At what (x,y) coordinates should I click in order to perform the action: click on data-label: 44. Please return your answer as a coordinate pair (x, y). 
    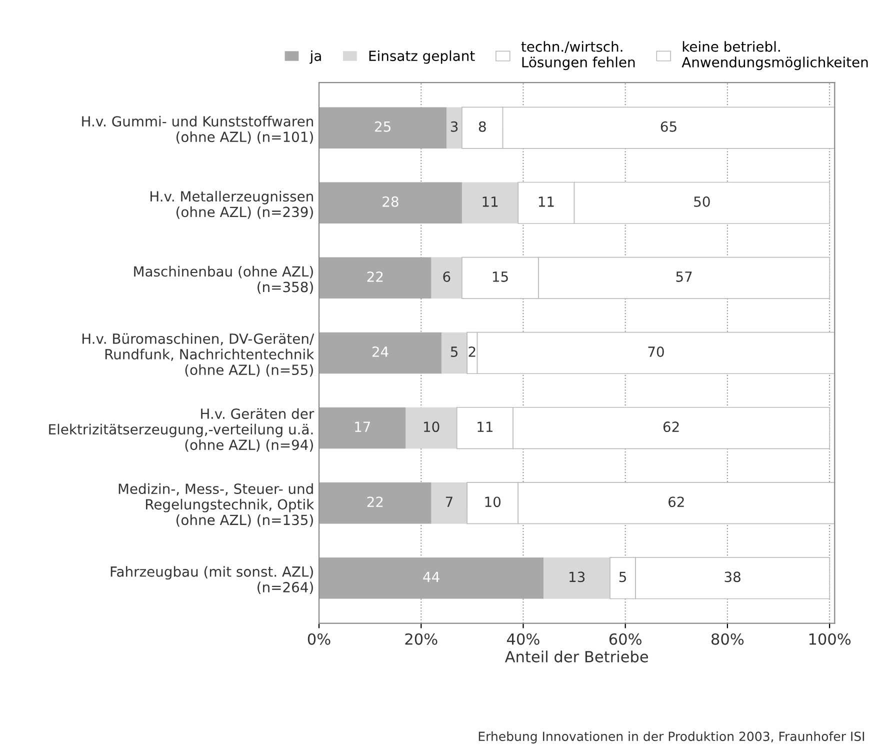
    Looking at the image, I should click on (431, 577).